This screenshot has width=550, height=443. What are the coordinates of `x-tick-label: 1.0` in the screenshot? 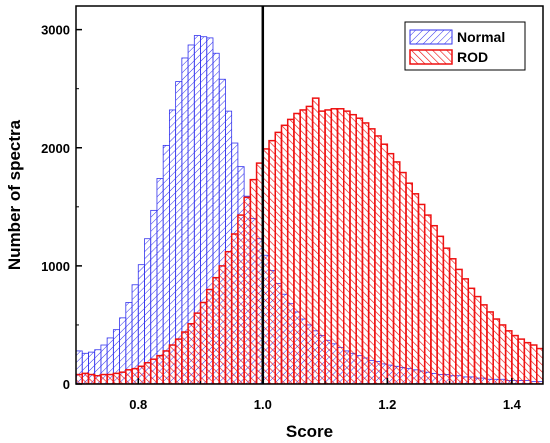 It's located at (263, 404).